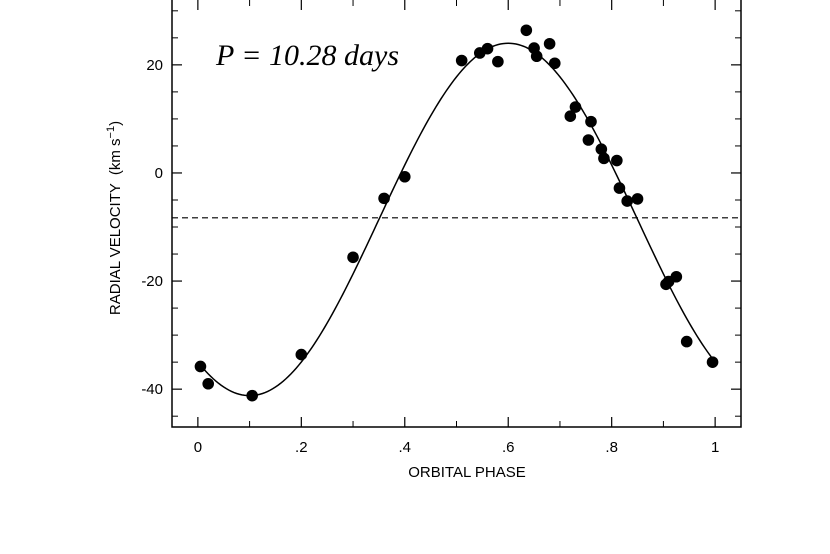 This screenshot has width=830, height=554. What do you see at coordinates (111, 132) in the screenshot?
I see `y-axis-label-exponent: −1` at bounding box center [111, 132].